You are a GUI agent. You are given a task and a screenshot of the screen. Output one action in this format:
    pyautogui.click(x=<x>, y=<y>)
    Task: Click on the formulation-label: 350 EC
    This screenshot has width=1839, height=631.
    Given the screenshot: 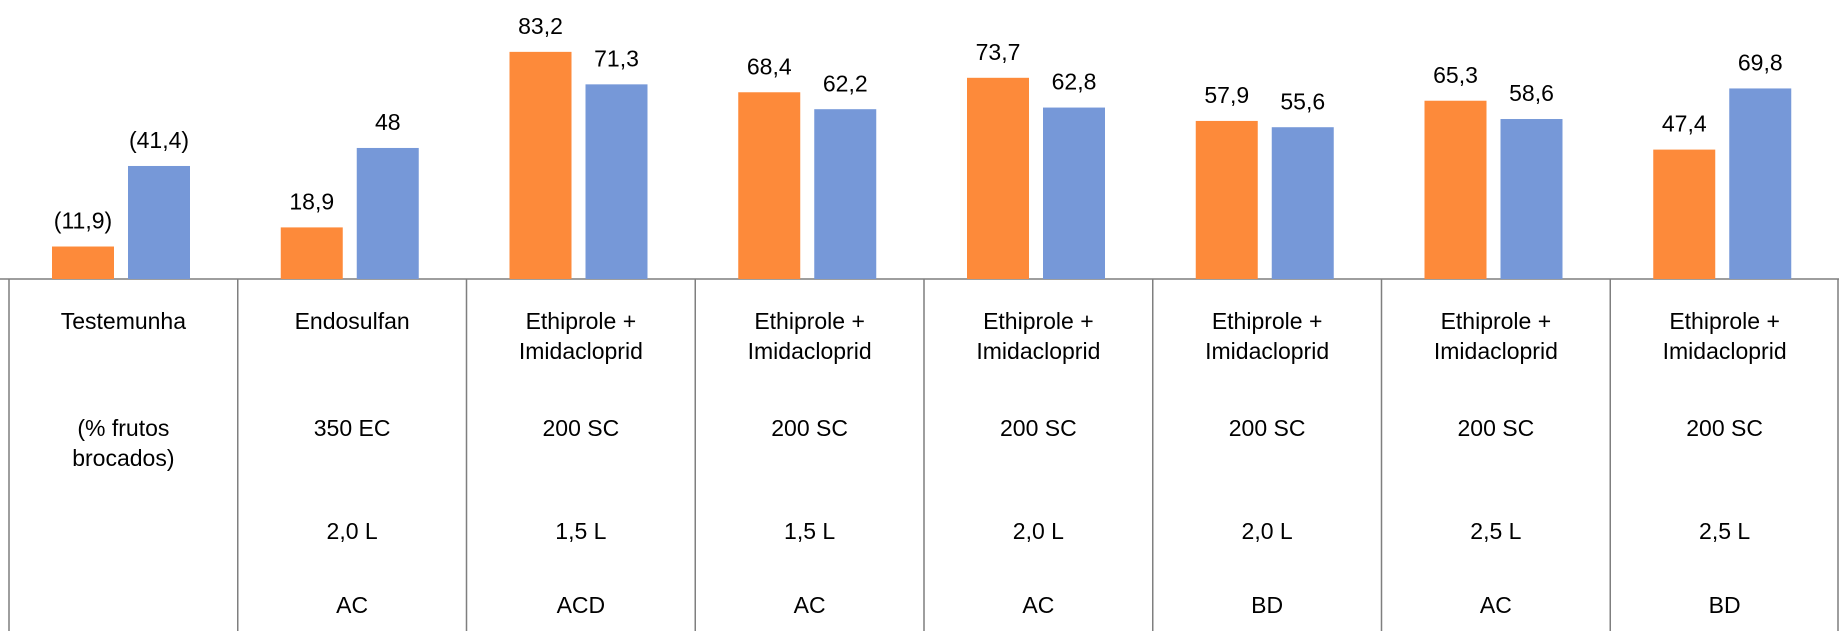 What is the action you would take?
    pyautogui.click(x=352, y=428)
    